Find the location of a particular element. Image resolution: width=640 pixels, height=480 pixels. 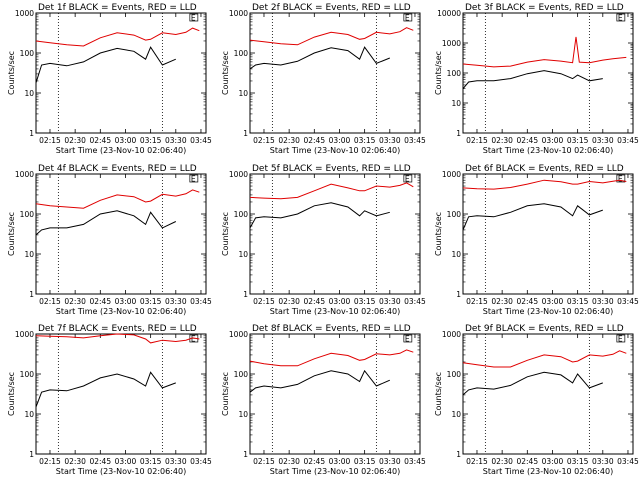

panel-title: Det 6f BLACK = Events, RED = LLD is located at coordinates (544, 169).